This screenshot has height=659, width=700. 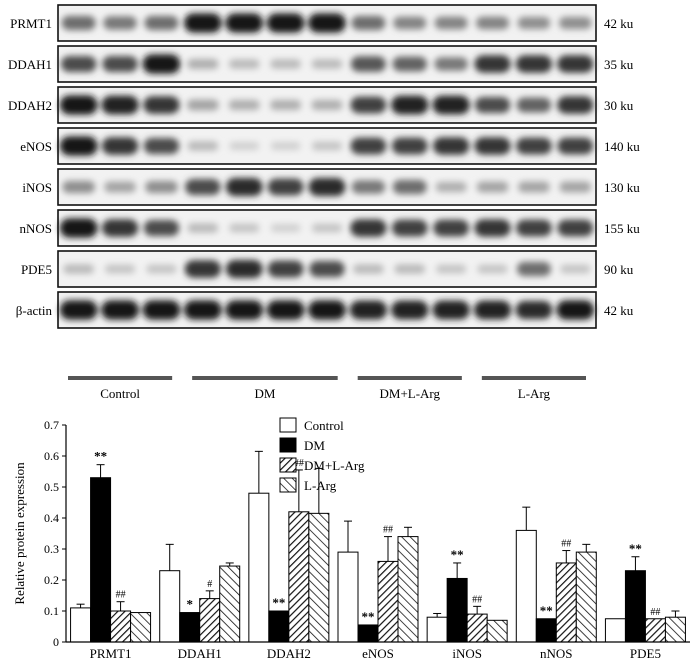 What do you see at coordinates (34, 310) in the screenshot?
I see `blot-protein-label: β-actin` at bounding box center [34, 310].